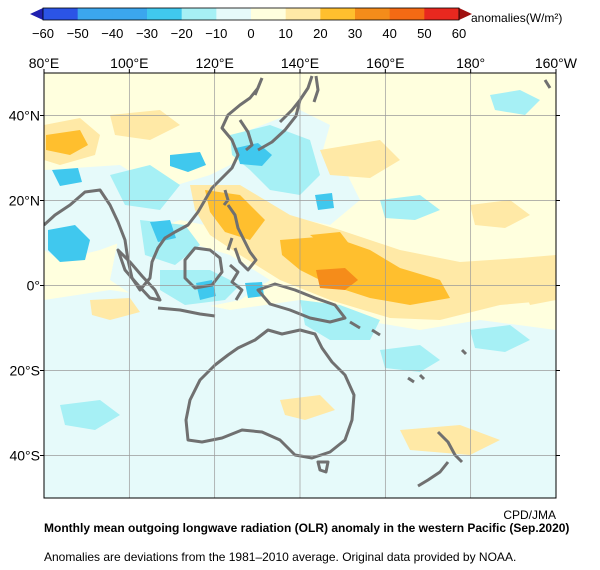 This screenshot has width=600, height=570. Describe the element at coordinates (112, 33) in the screenshot. I see `colorbar-tick-label: −40` at that location.